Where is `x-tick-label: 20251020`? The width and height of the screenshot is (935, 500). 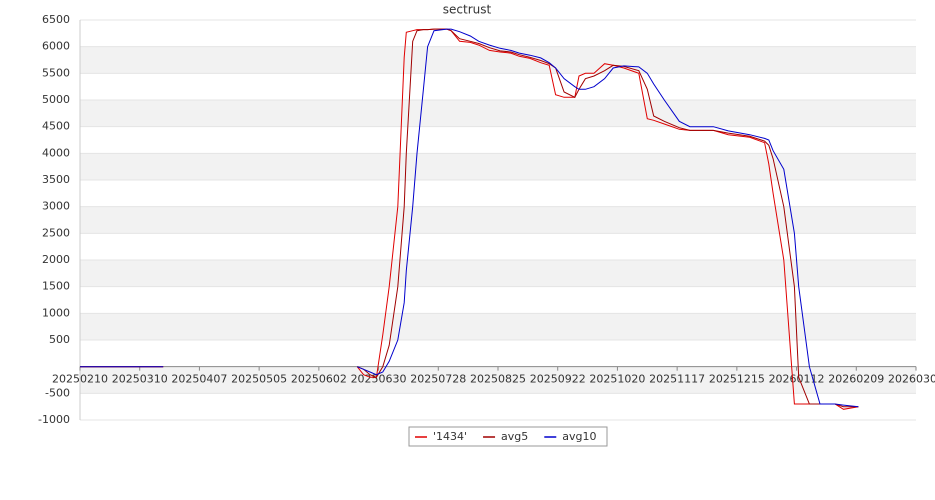 x-tick-label: 20251020 is located at coordinates (617, 379).